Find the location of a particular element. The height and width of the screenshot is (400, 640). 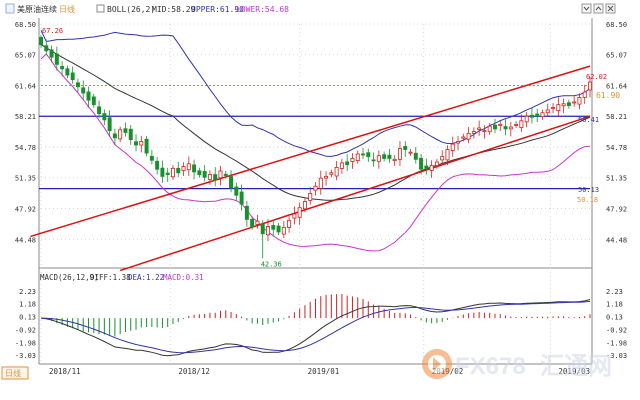

macd-tick-label-right: 0.13 is located at coordinates (614, 318).